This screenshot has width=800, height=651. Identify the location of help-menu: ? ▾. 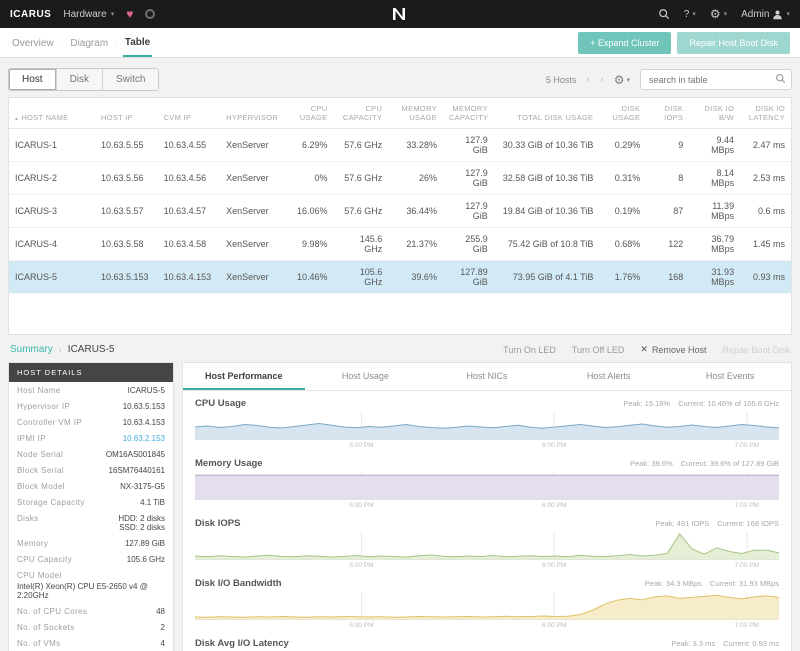
(690, 14).